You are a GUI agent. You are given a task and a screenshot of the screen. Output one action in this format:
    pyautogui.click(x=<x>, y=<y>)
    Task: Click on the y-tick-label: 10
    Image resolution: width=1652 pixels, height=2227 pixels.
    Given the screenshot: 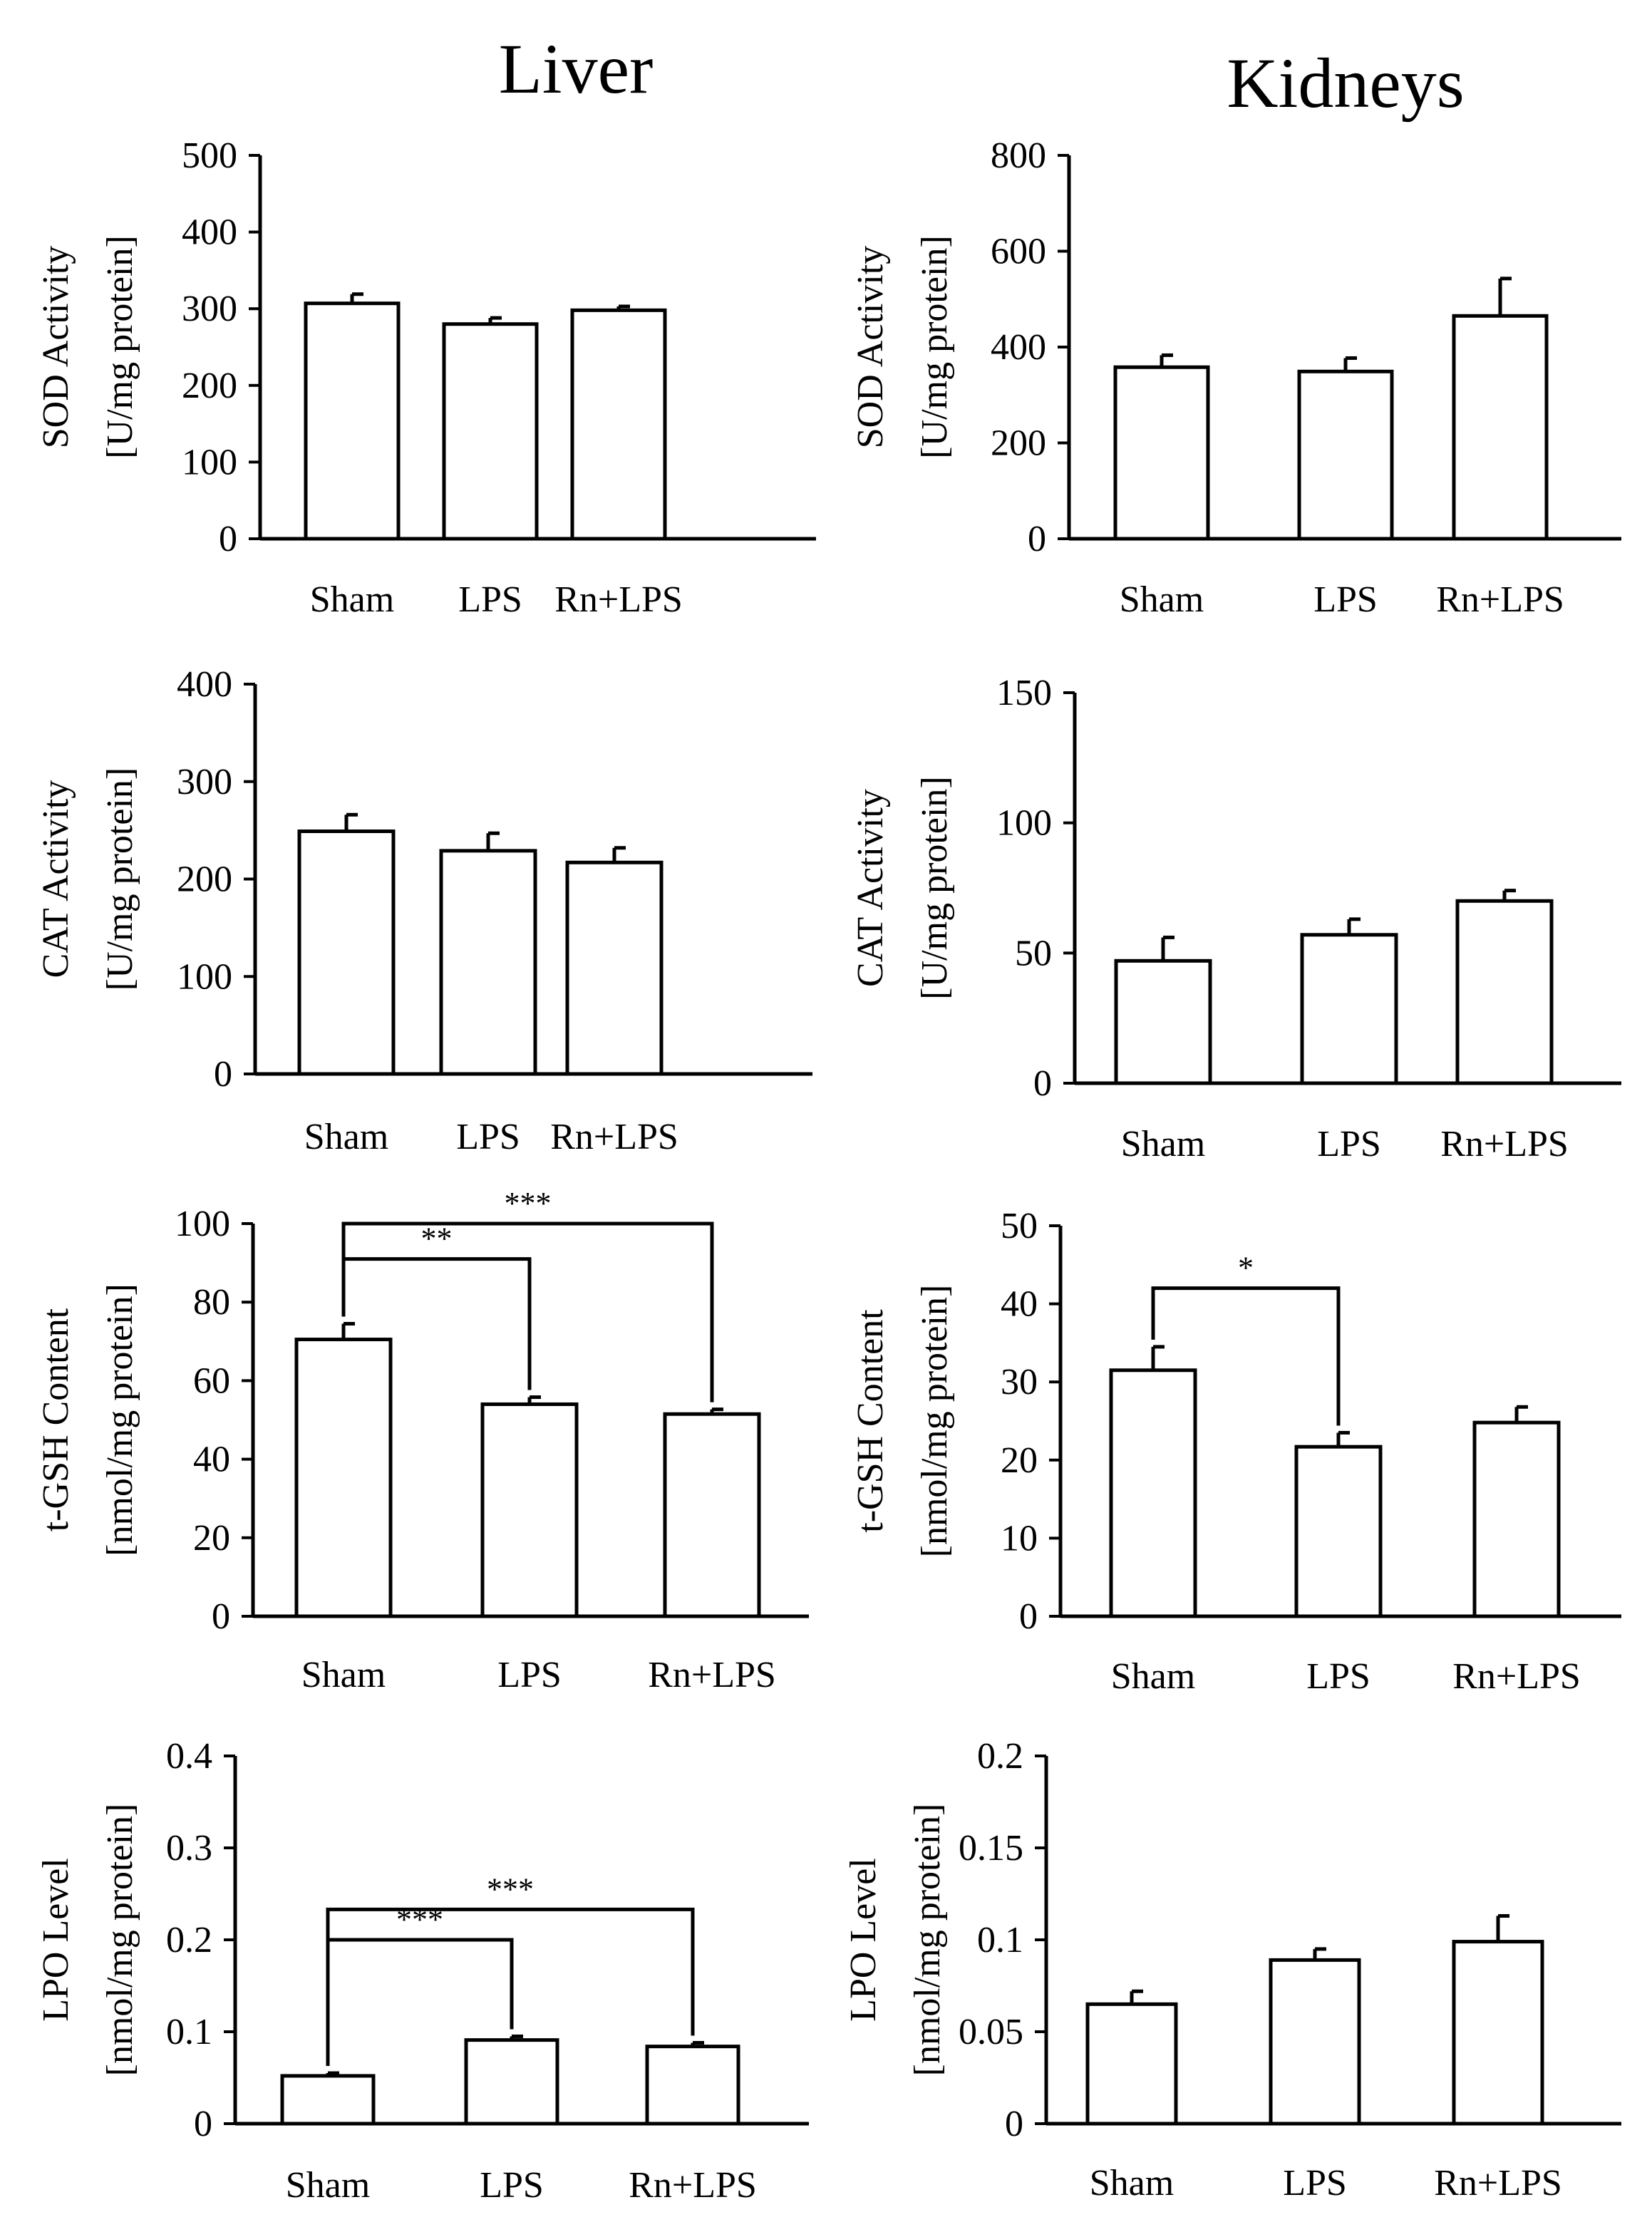 What is the action you would take?
    pyautogui.click(x=1019, y=1539)
    